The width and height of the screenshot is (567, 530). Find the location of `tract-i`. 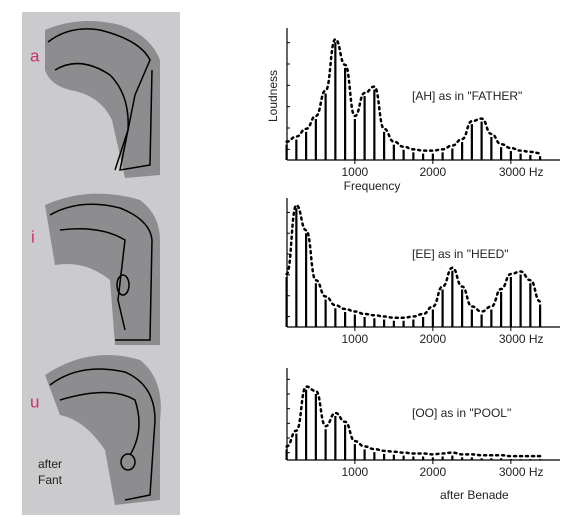

tract-i is located at coordinates (102, 269).